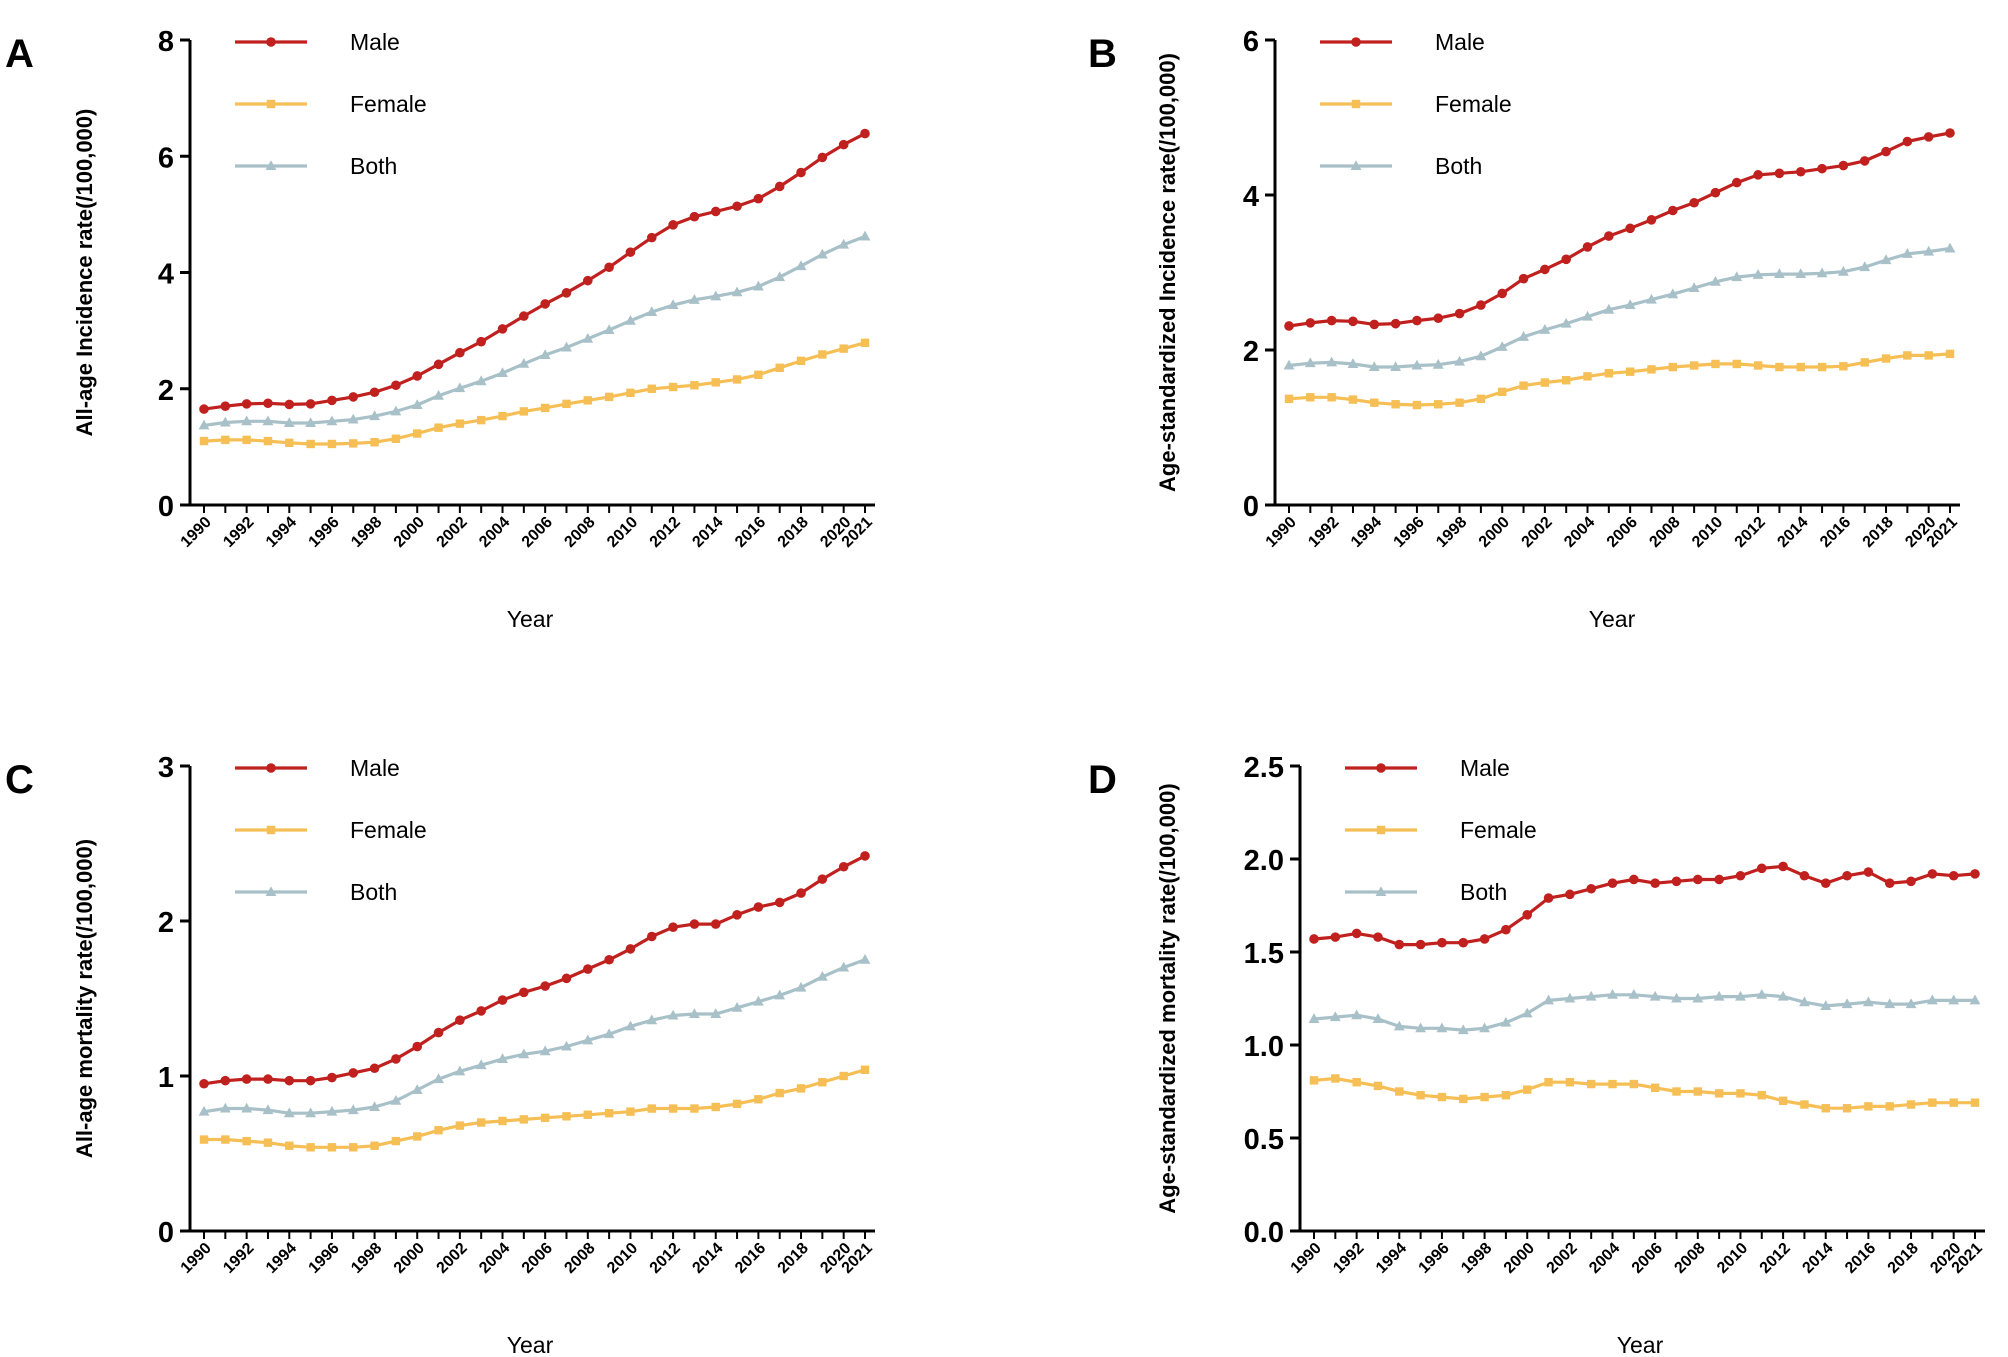  What do you see at coordinates (1519, 1258) in the screenshot?
I see `x-tick-label: 2000` at bounding box center [1519, 1258].